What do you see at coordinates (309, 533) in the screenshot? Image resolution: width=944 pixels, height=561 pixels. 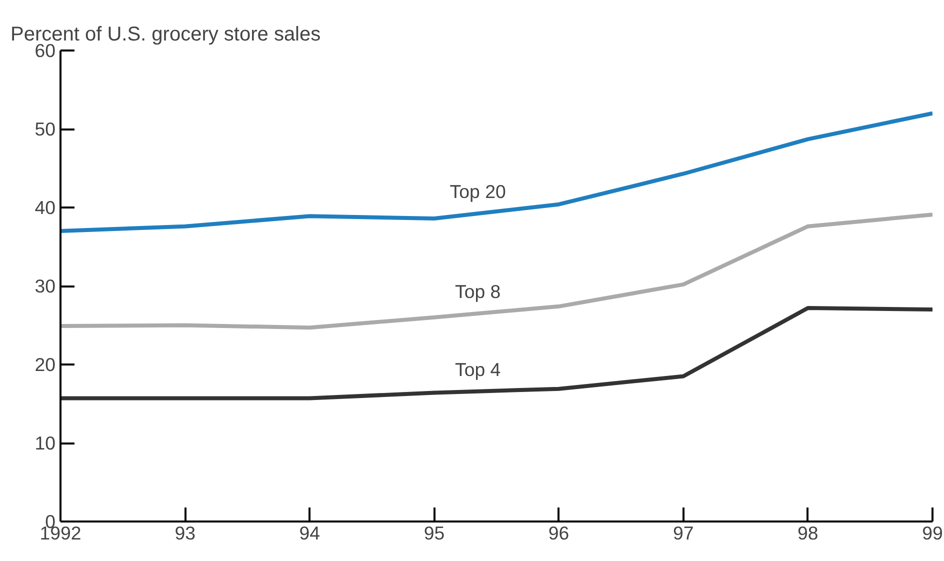 I see `x-tick-label: 94` at bounding box center [309, 533].